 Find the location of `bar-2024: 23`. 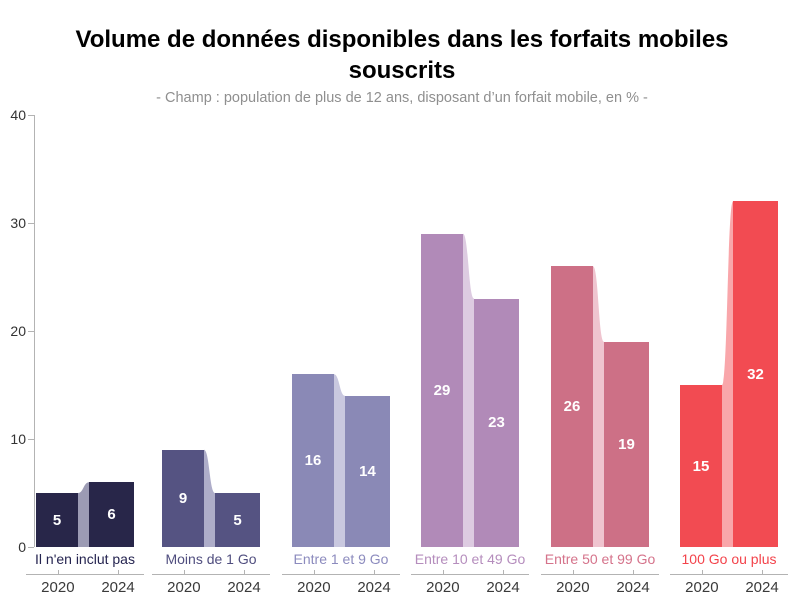

bar-2024: 23 is located at coordinates (496, 422).